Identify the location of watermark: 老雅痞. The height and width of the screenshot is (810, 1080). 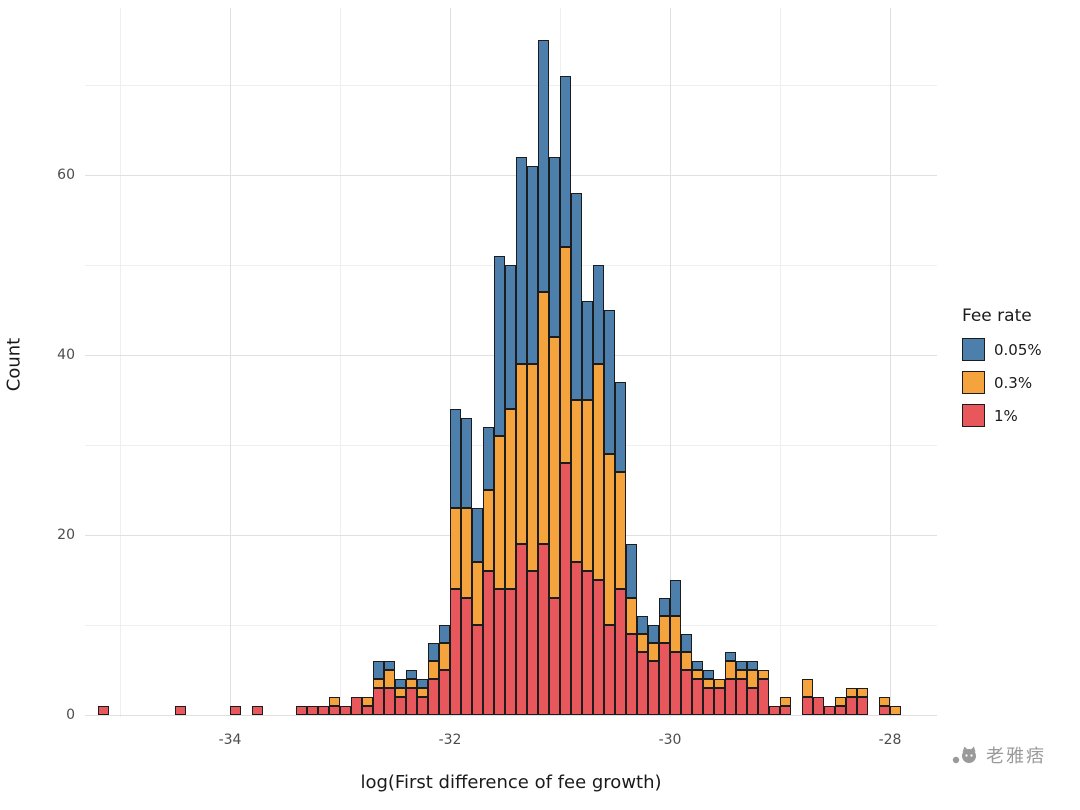
(998, 755).